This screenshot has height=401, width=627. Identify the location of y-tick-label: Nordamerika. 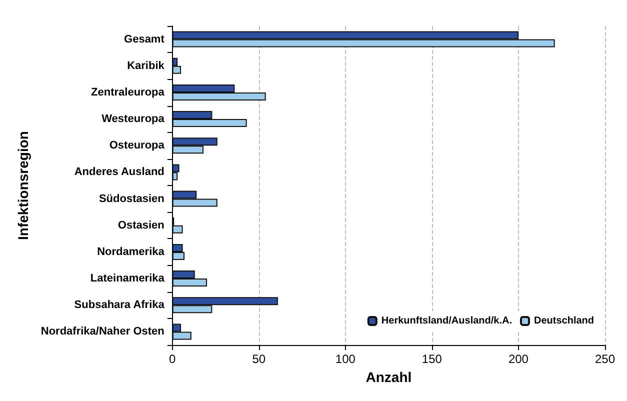
(131, 252).